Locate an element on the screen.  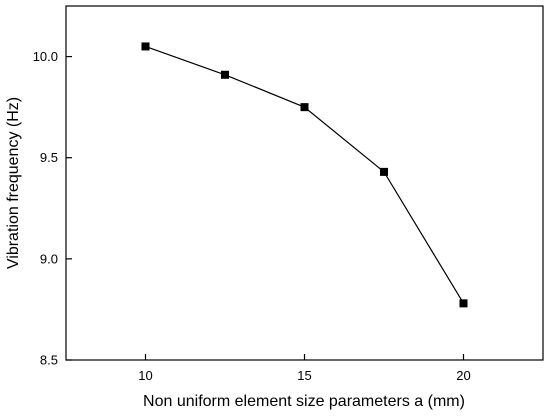
x-tick-label: 15 is located at coordinates (304, 375).